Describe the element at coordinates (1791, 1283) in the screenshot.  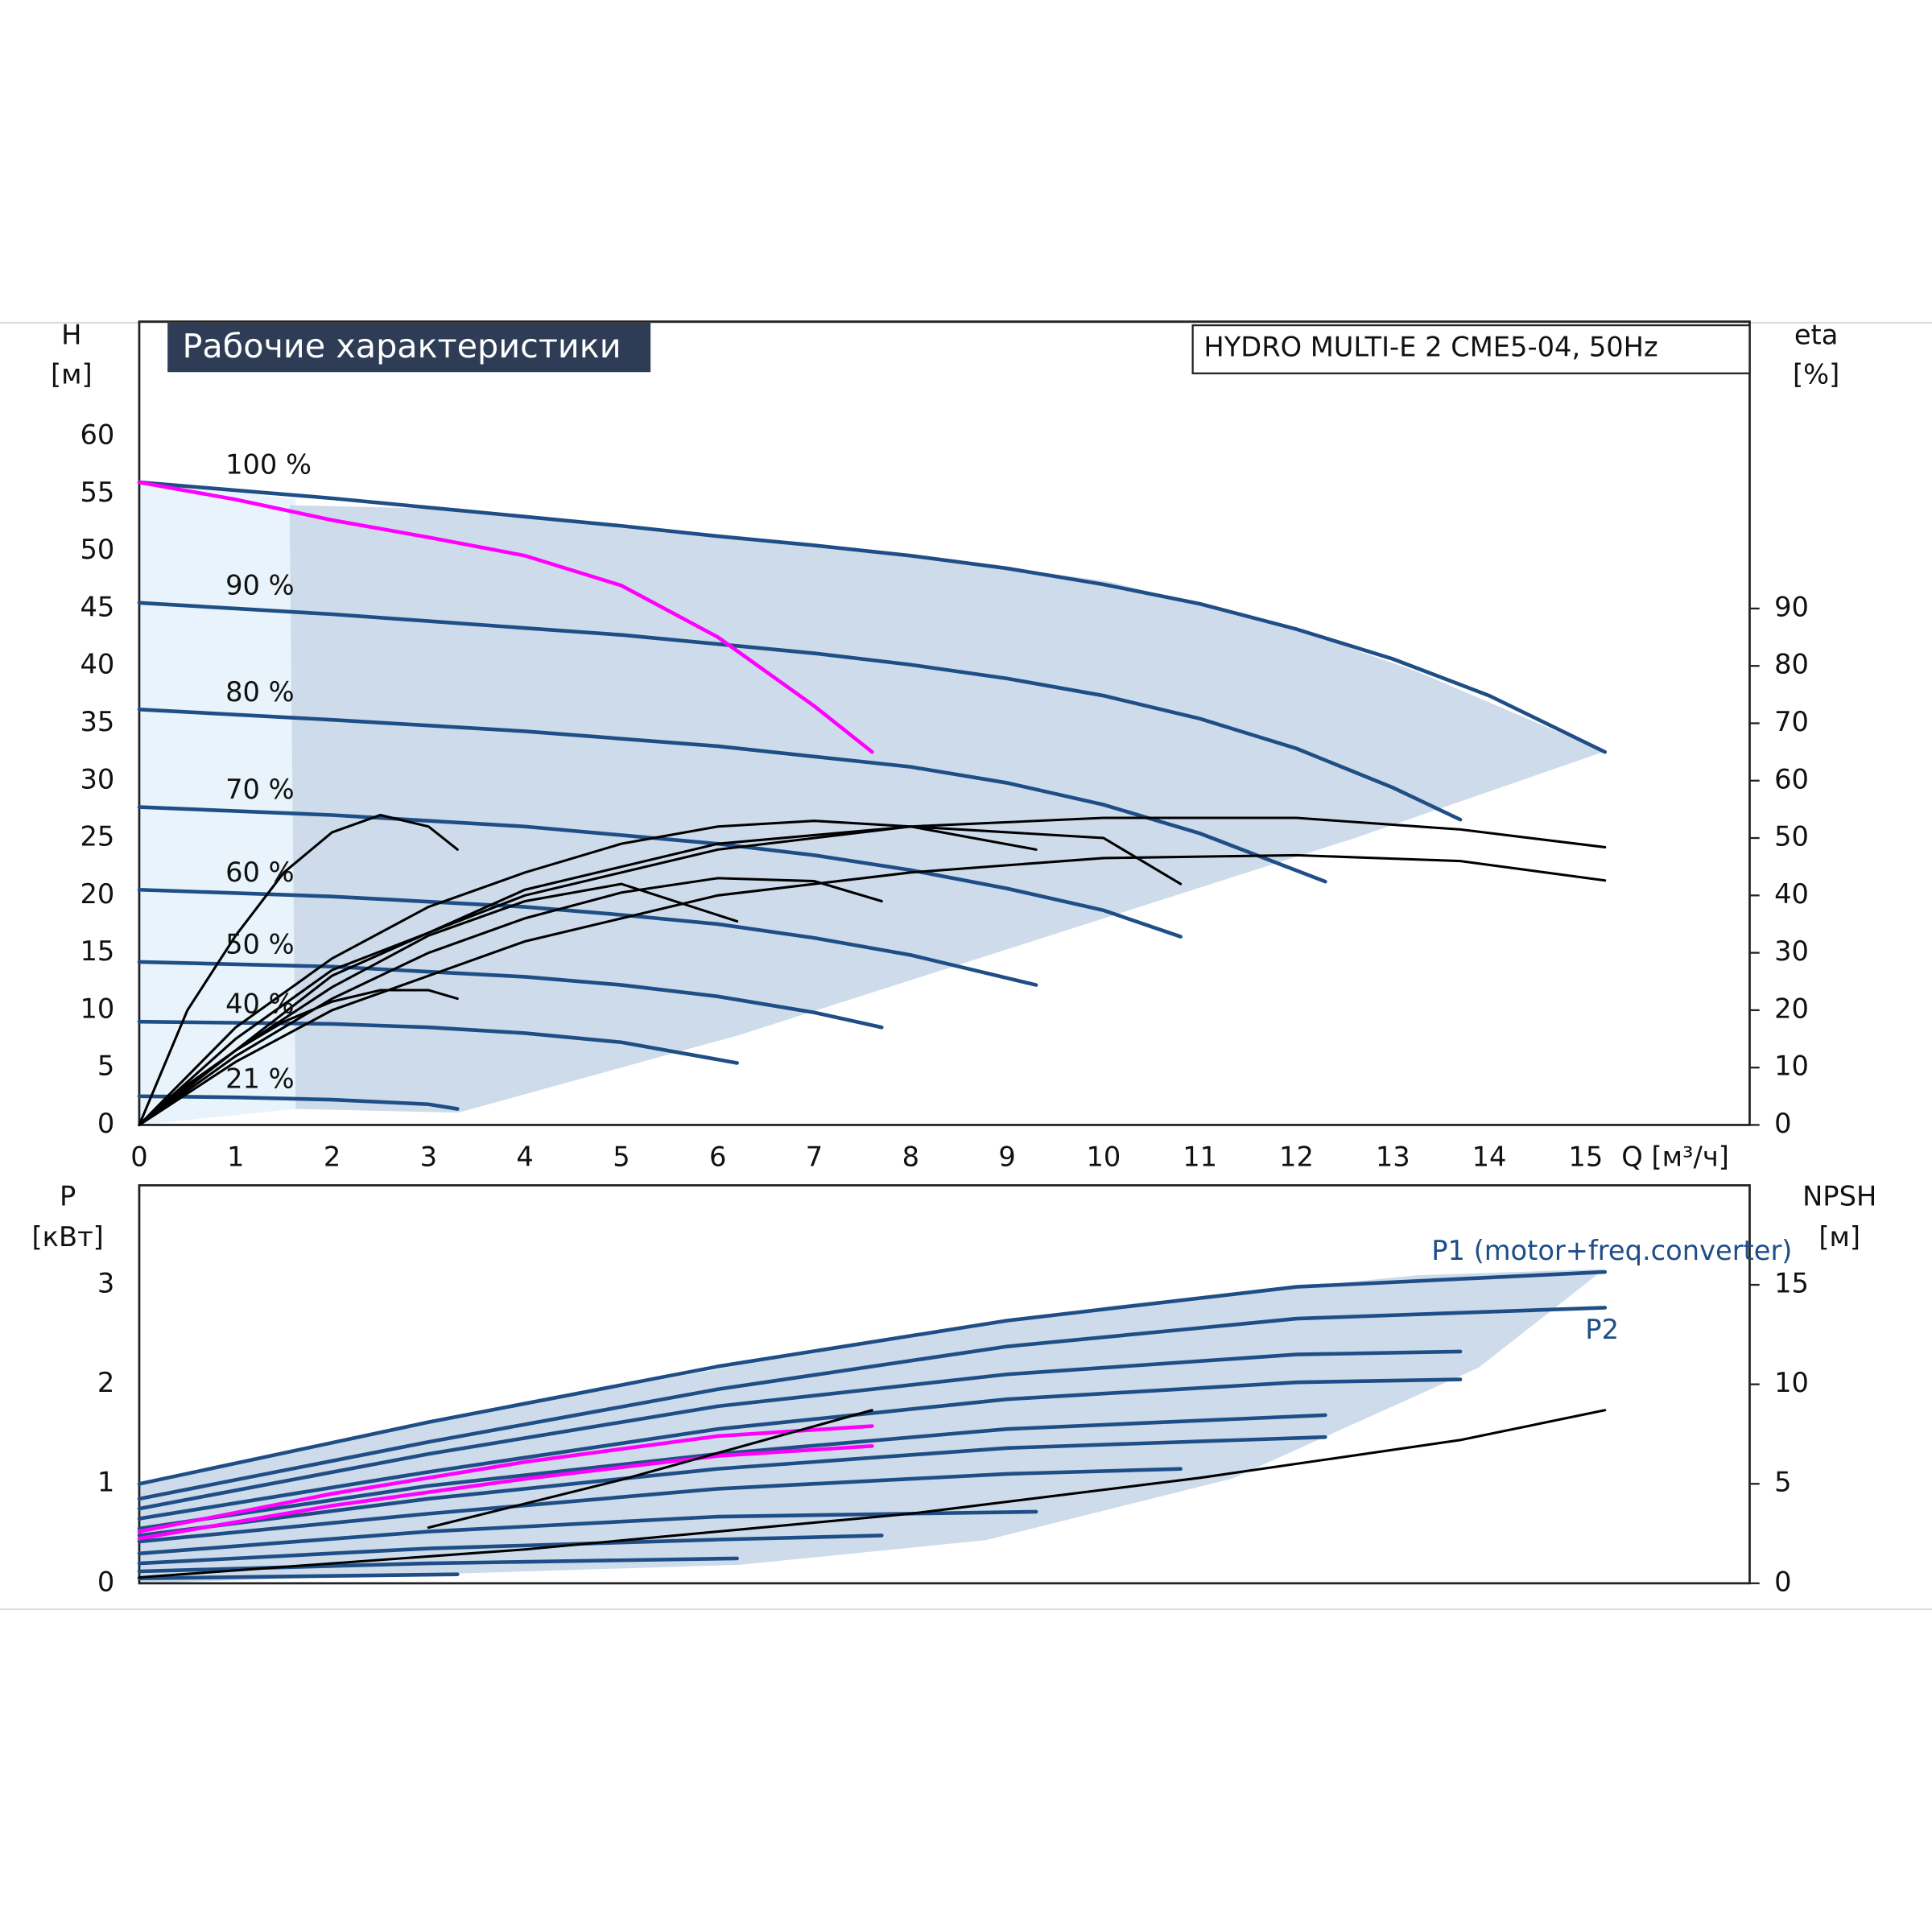
I see `y2-tick-label: 15` at that location.